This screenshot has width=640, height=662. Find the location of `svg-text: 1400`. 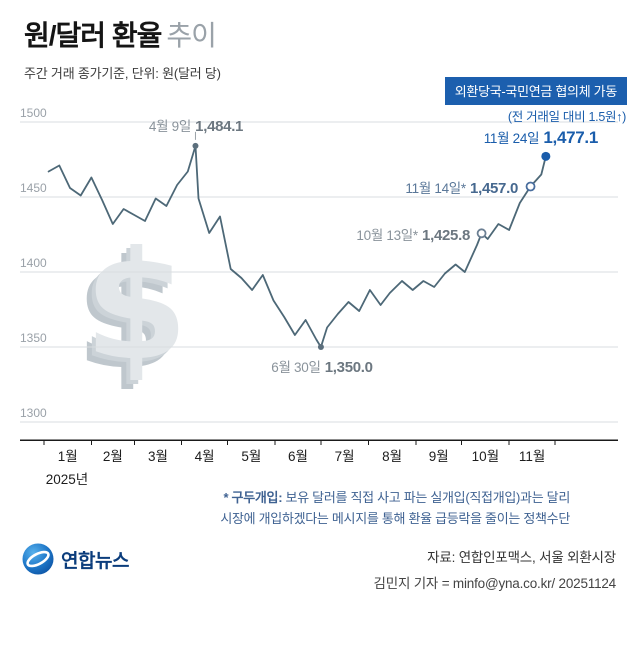

svg-text: 1400 is located at coordinates (33, 263).